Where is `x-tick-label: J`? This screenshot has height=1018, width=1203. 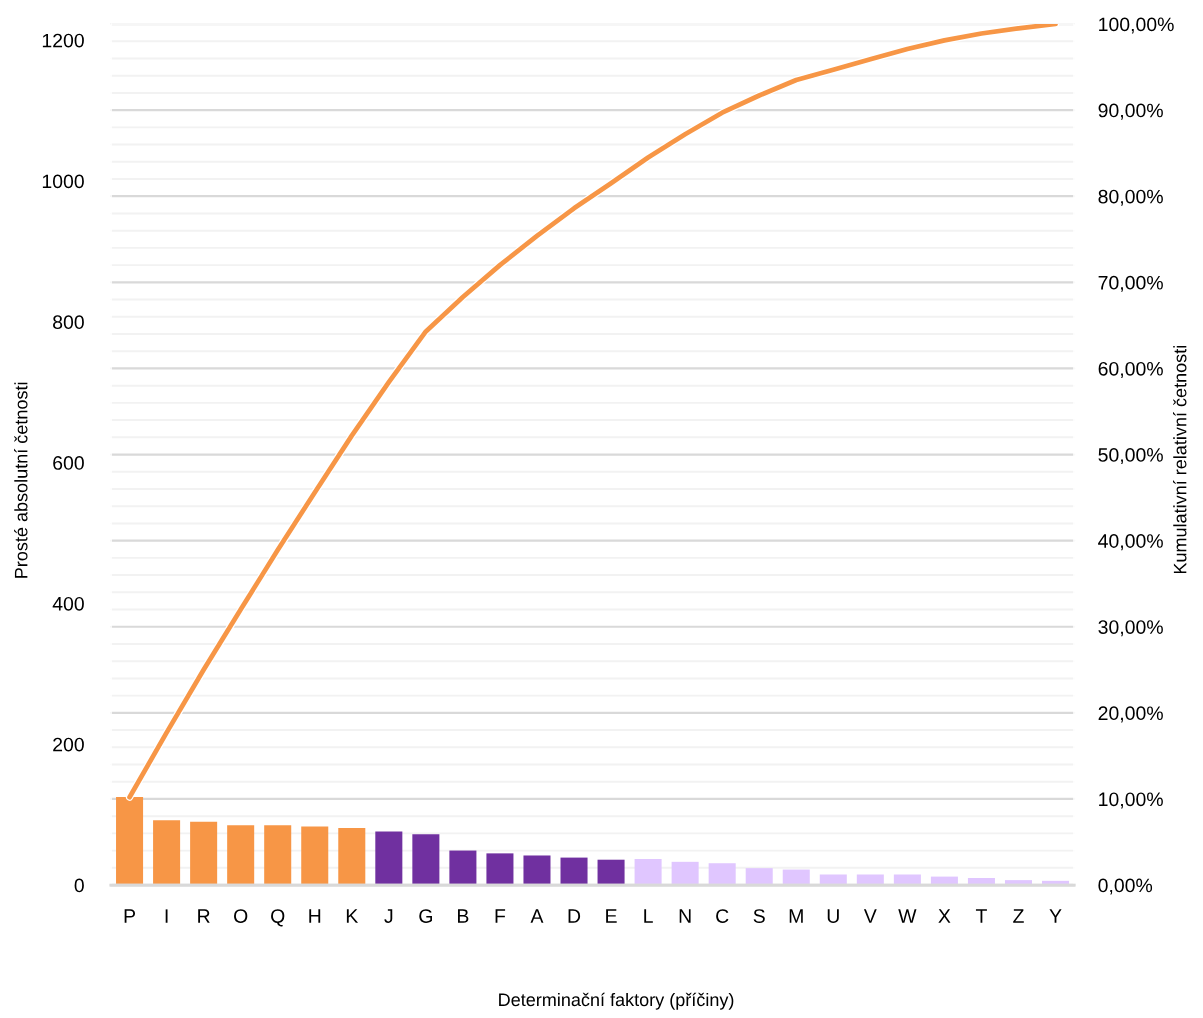 x-tick-label: J is located at coordinates (388, 916).